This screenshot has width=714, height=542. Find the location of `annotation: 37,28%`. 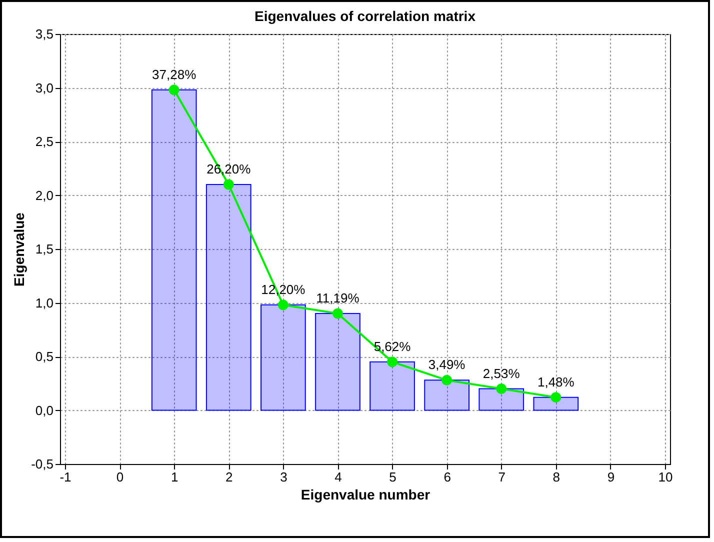

annotation: 37,28% is located at coordinates (174, 74).